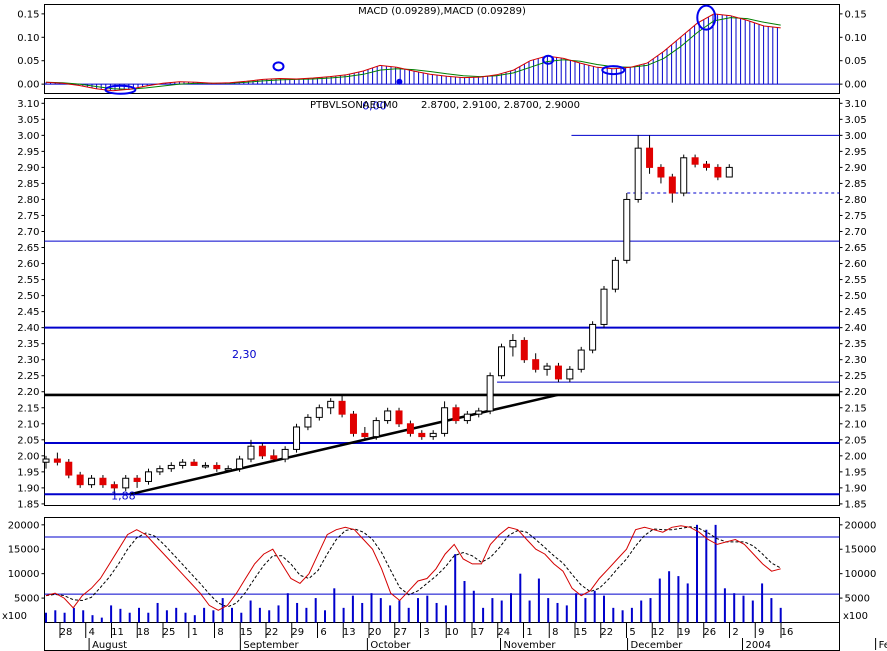 The width and height of the screenshot is (887, 651). What do you see at coordinates (856, 312) in the screenshot?
I see `price-y-tick-label-right: 2.45` at bounding box center [856, 312].